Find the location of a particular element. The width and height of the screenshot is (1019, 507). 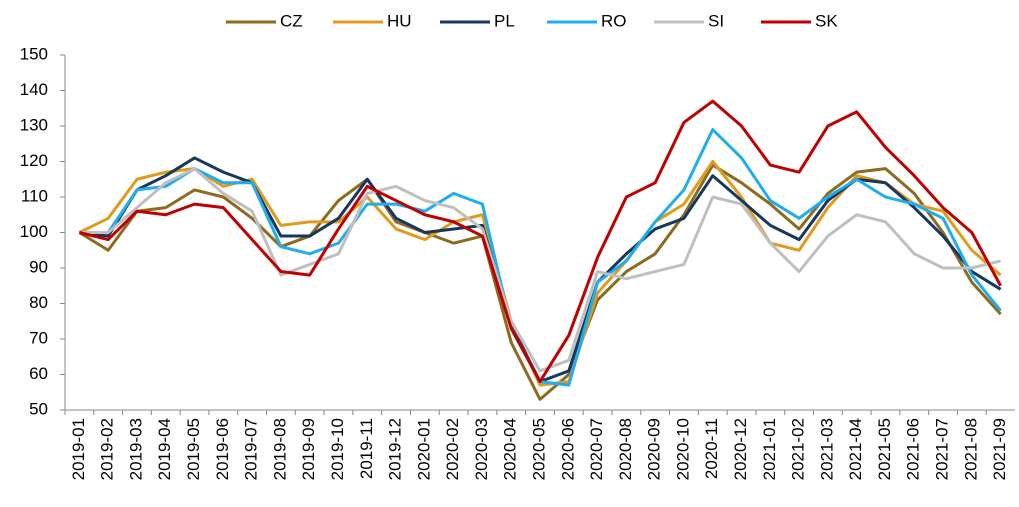

x-tick-label: 2020-06 is located at coordinates (567, 449).